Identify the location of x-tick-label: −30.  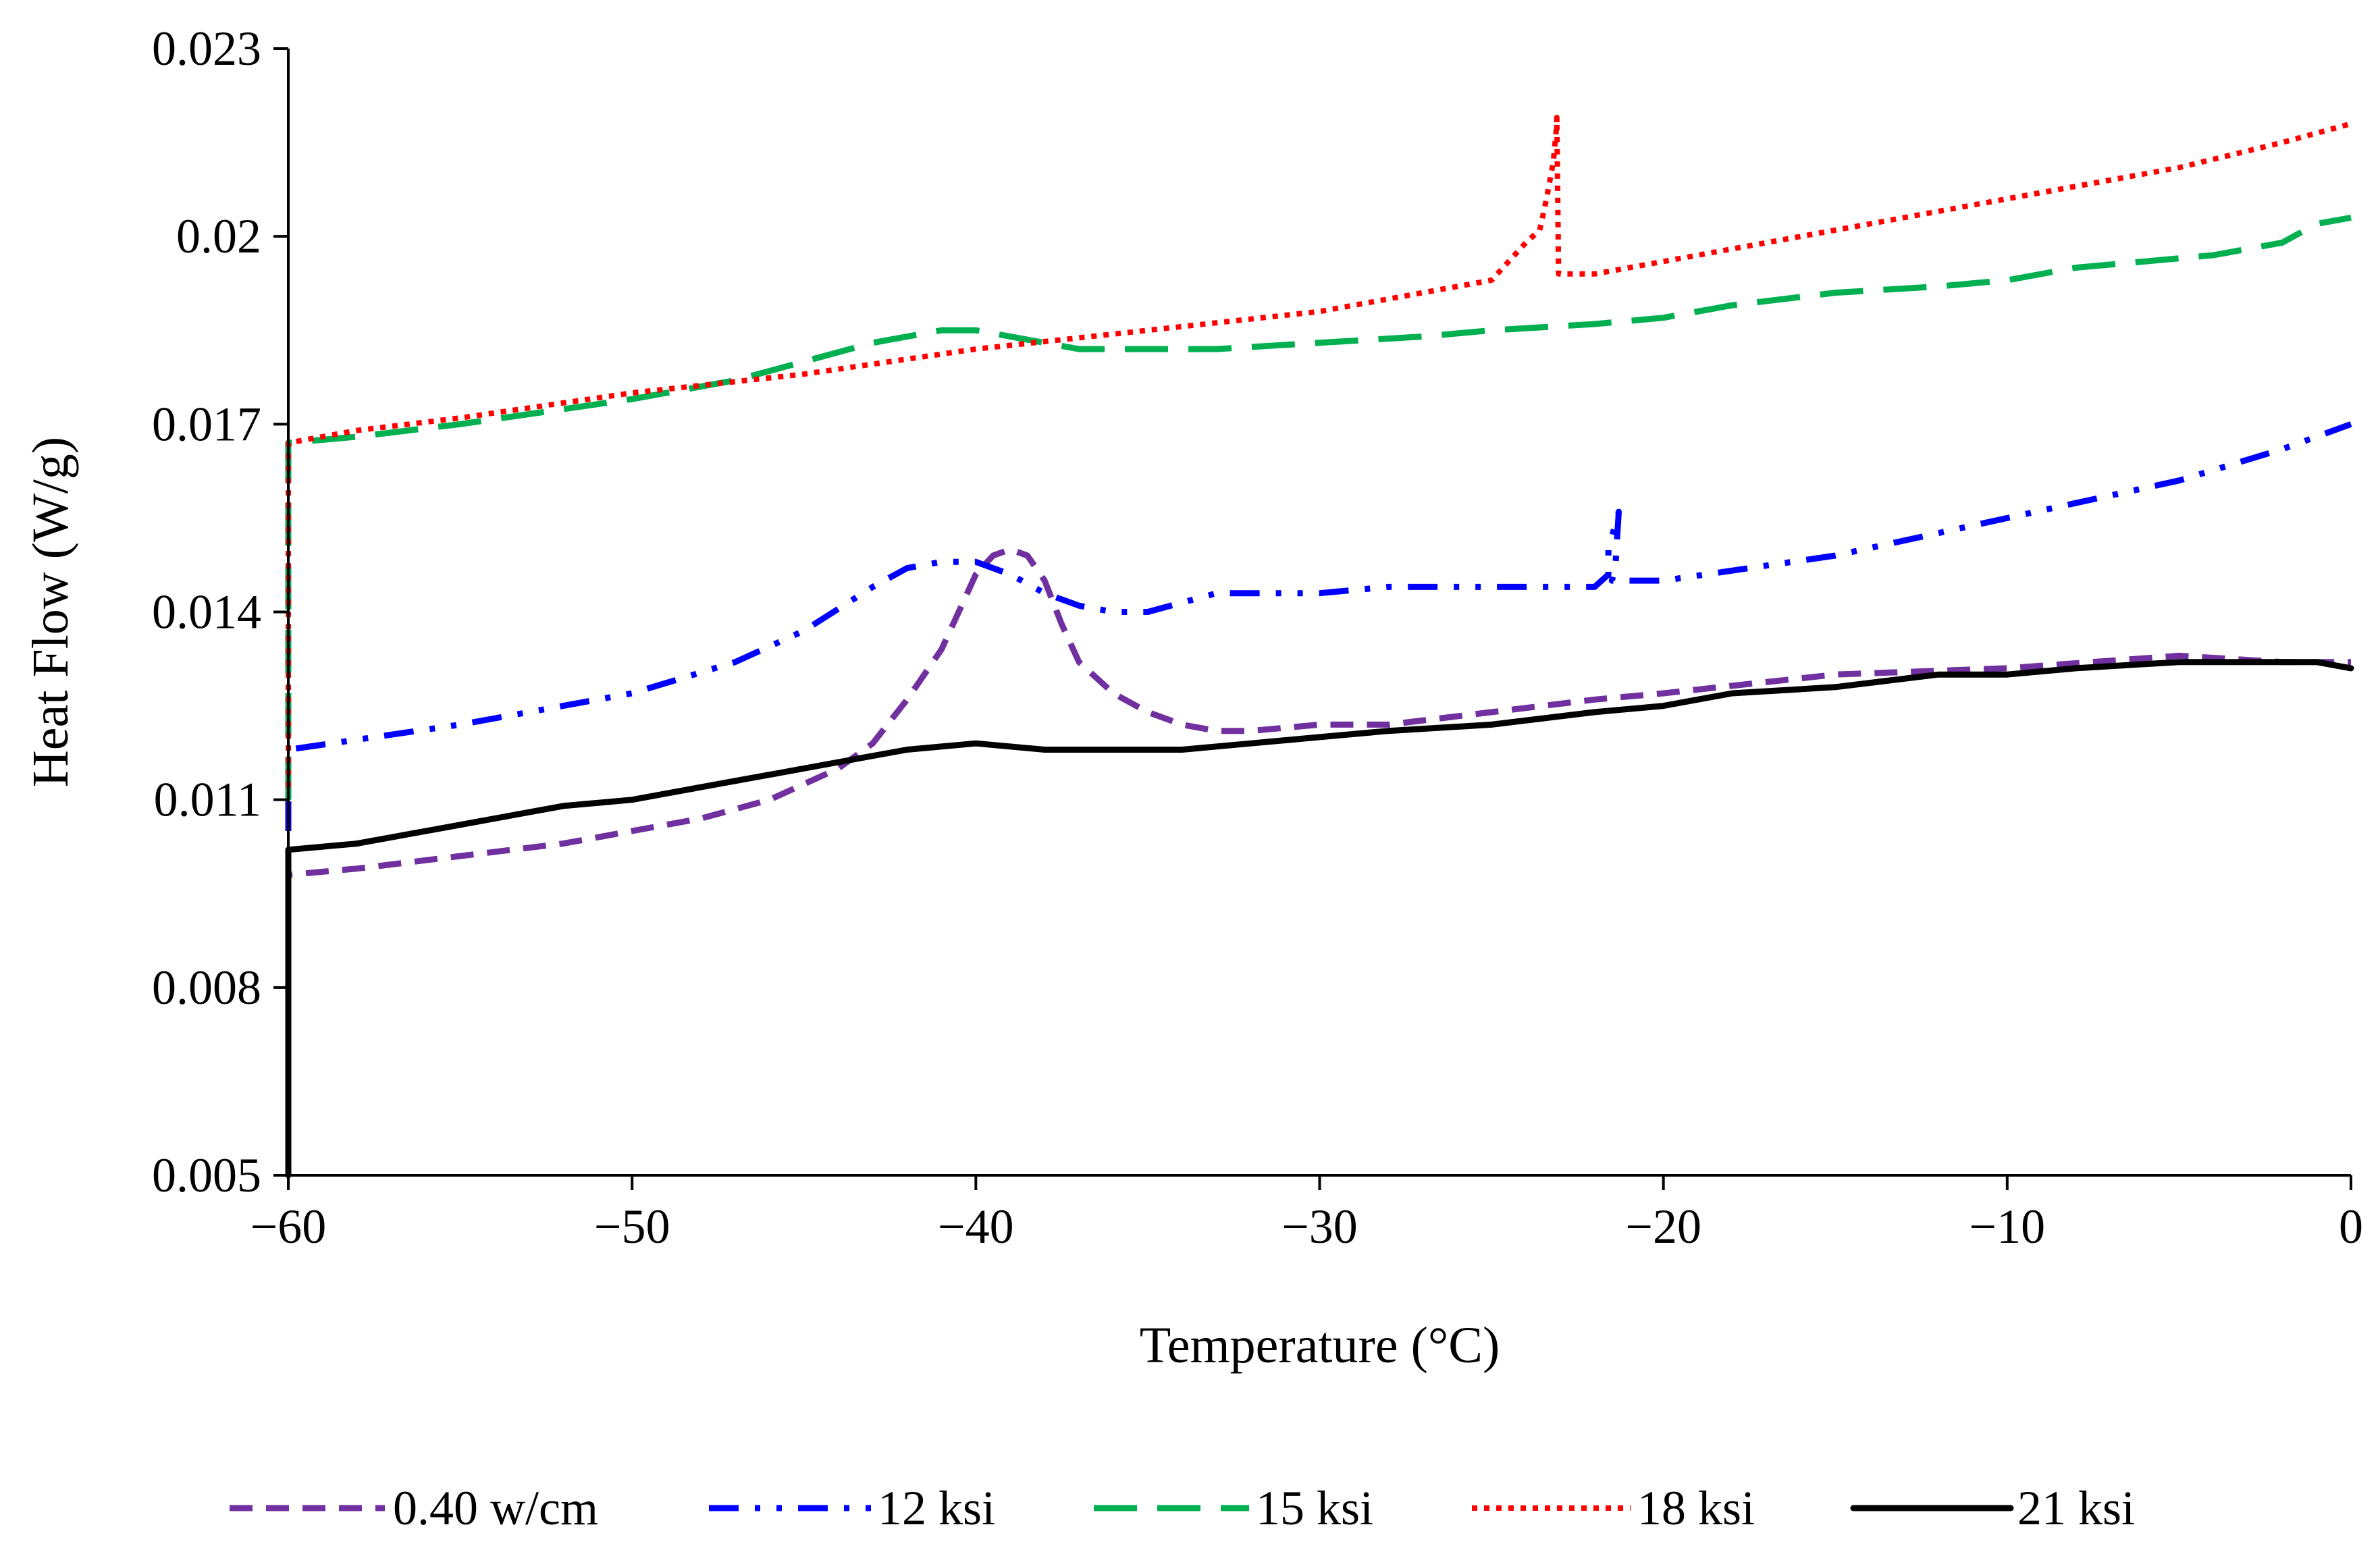
(1319, 1227).